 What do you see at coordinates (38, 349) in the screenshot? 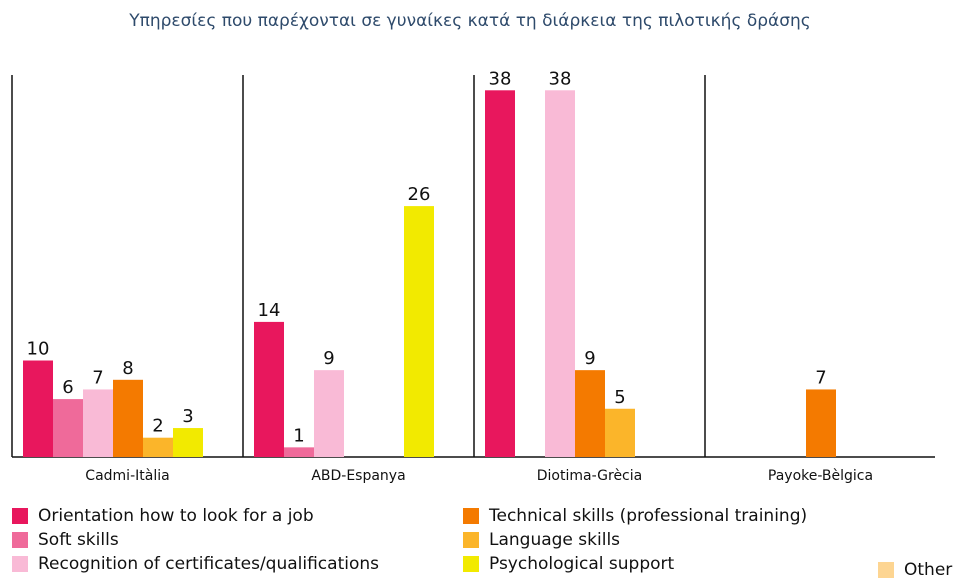
I see `data-label: 10` at bounding box center [38, 349].